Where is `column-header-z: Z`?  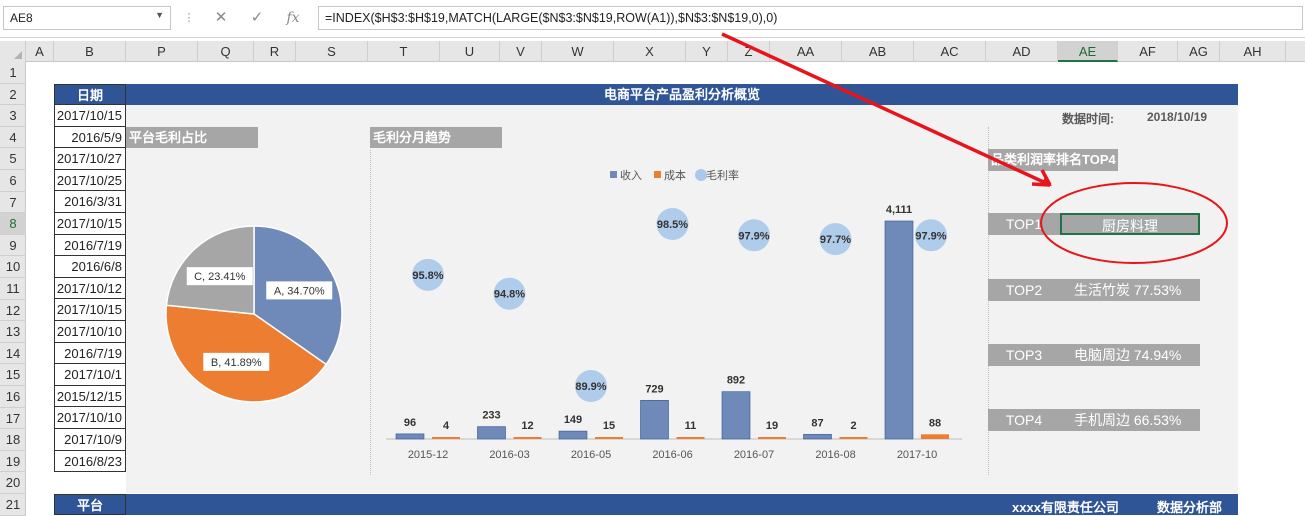
column-header-z: Z is located at coordinates (749, 51).